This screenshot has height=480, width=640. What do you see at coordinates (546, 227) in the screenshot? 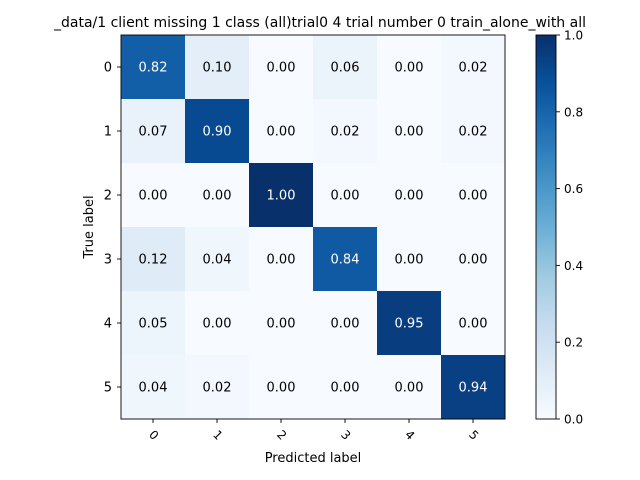
I see `colorbar` at bounding box center [546, 227].